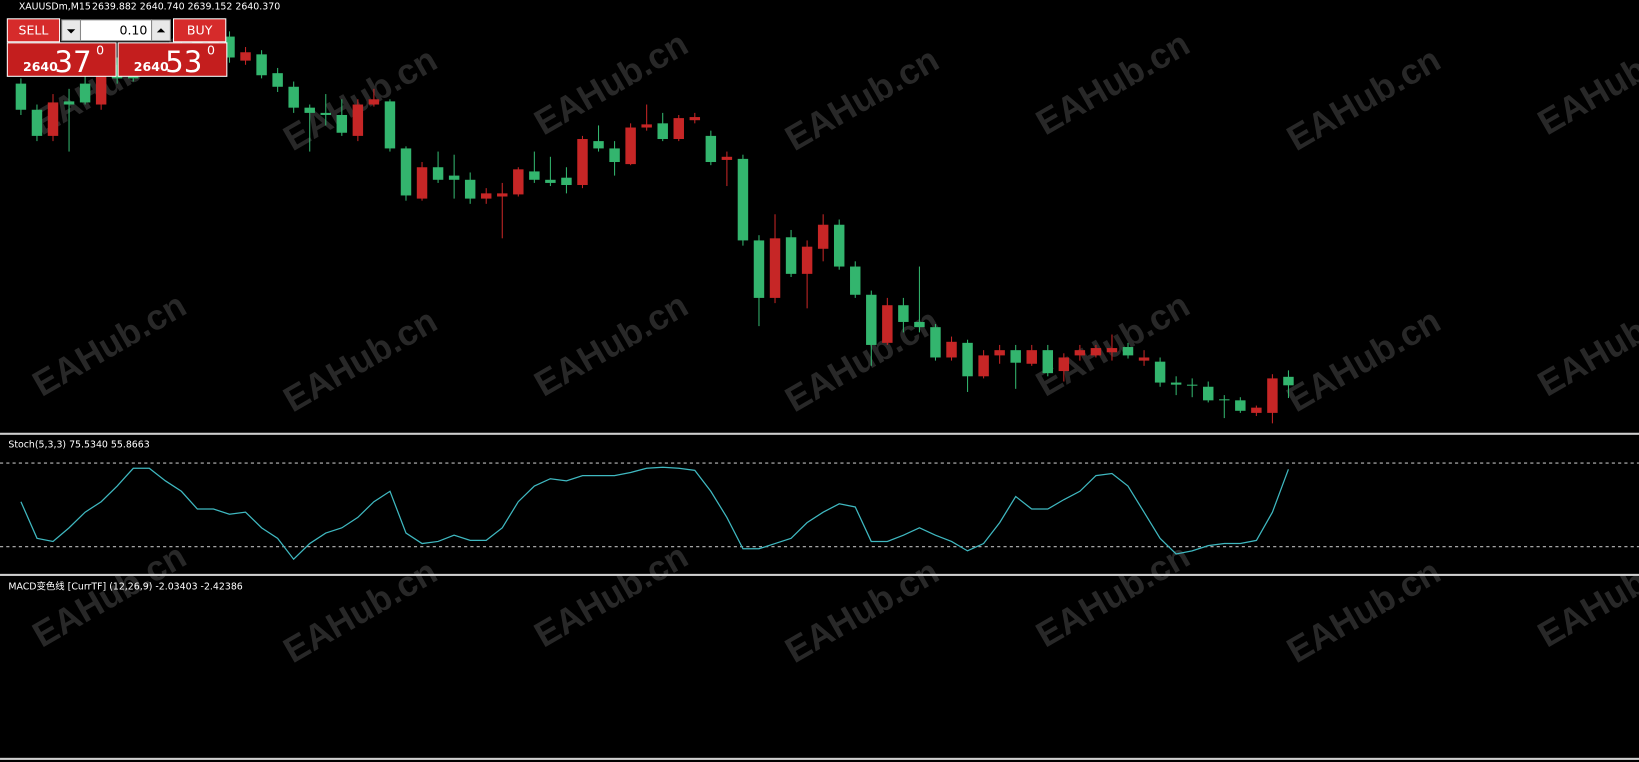  What do you see at coordinates (55, 6) in the screenshot?
I see `symbol-title: XAUUSDm,M15` at bounding box center [55, 6].